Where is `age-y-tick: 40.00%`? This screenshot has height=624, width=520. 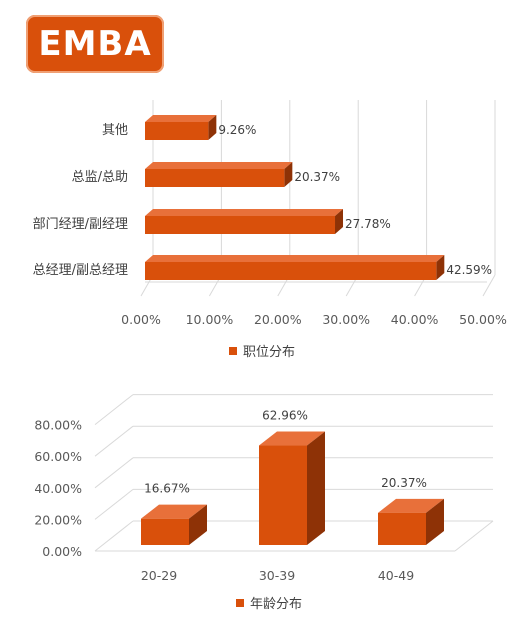 age-y-tick: 40.00% is located at coordinates (58, 488).